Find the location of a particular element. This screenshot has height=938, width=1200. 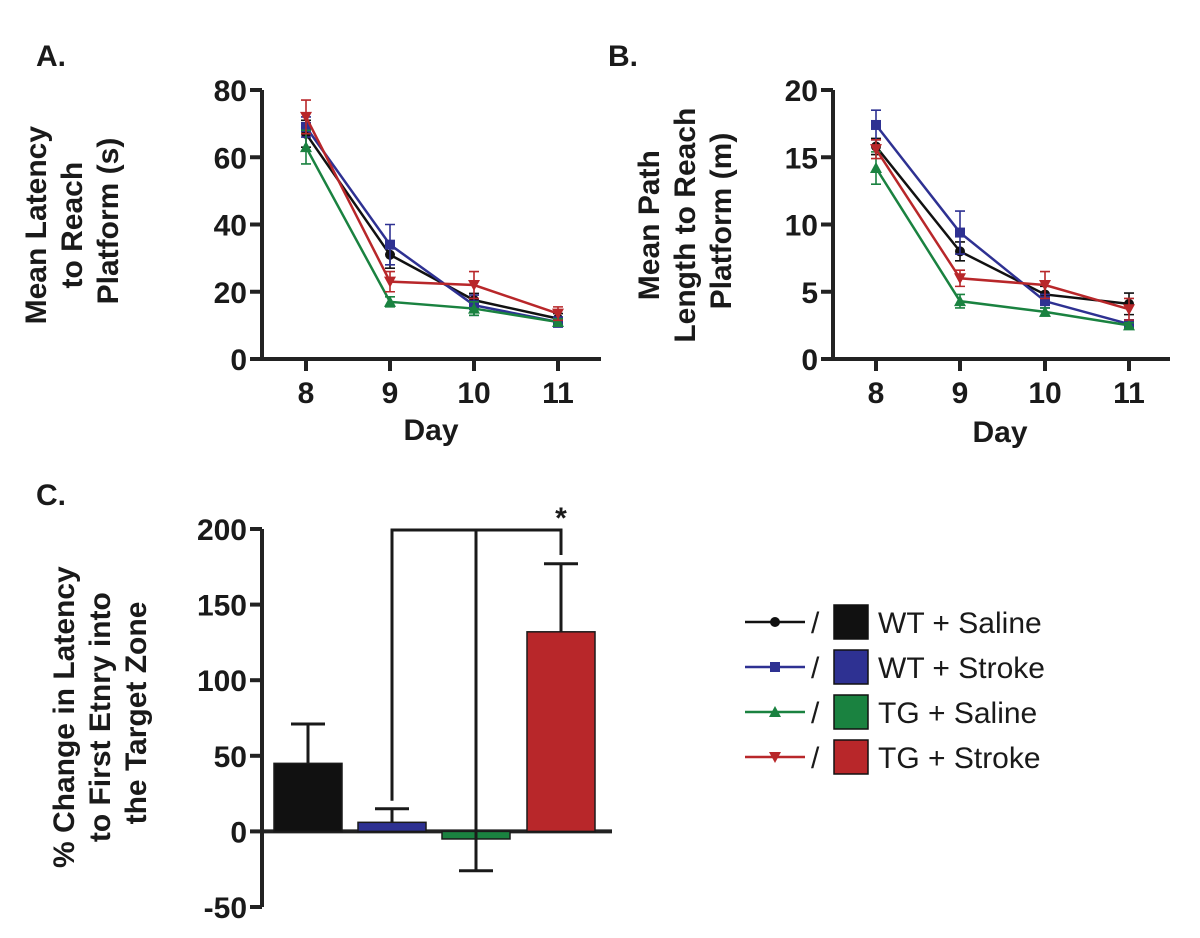

panel-a-x-tick-label: 9 is located at coordinates (390, 393).